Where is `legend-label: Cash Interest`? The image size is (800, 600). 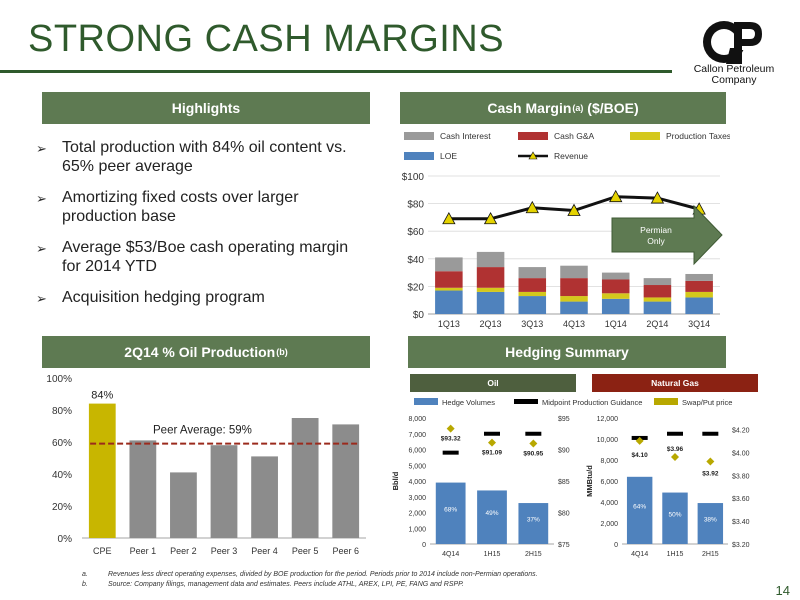
legend-label: Cash Interest is located at coordinates (465, 136).